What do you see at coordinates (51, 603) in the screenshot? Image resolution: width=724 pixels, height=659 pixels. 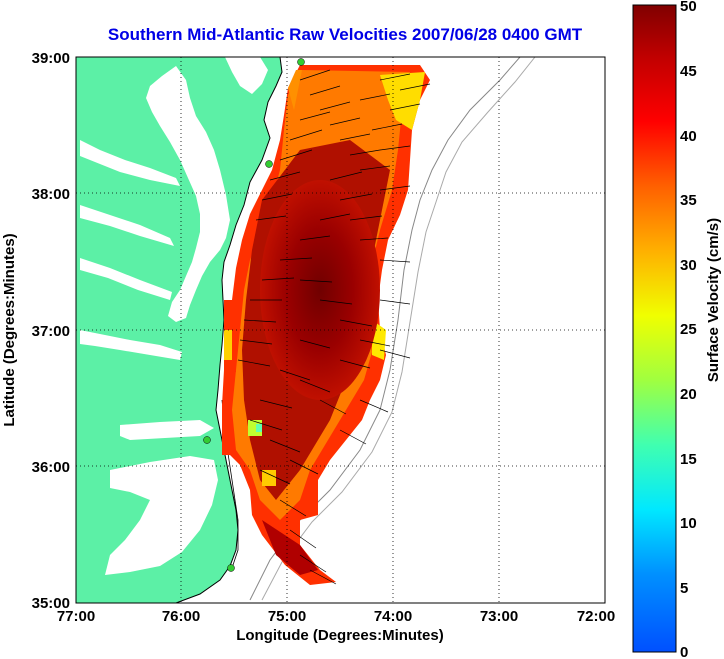 I see `y-tick: 35:00` at bounding box center [51, 603].